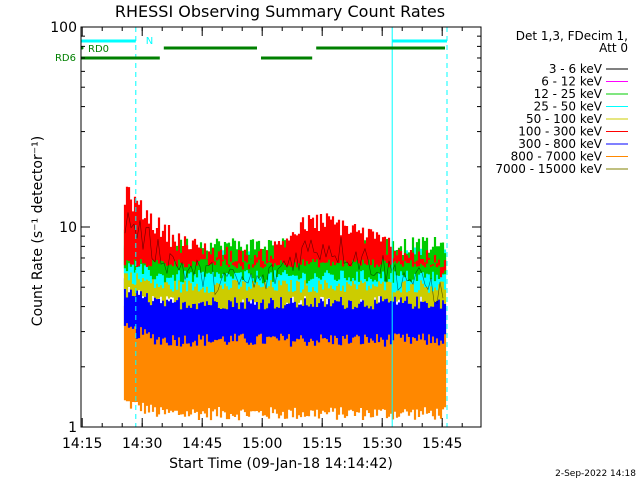 The height and width of the screenshot is (480, 640). What do you see at coordinates (202, 444) in the screenshot?
I see `x-tick-label-2: 14:45` at bounding box center [202, 444].